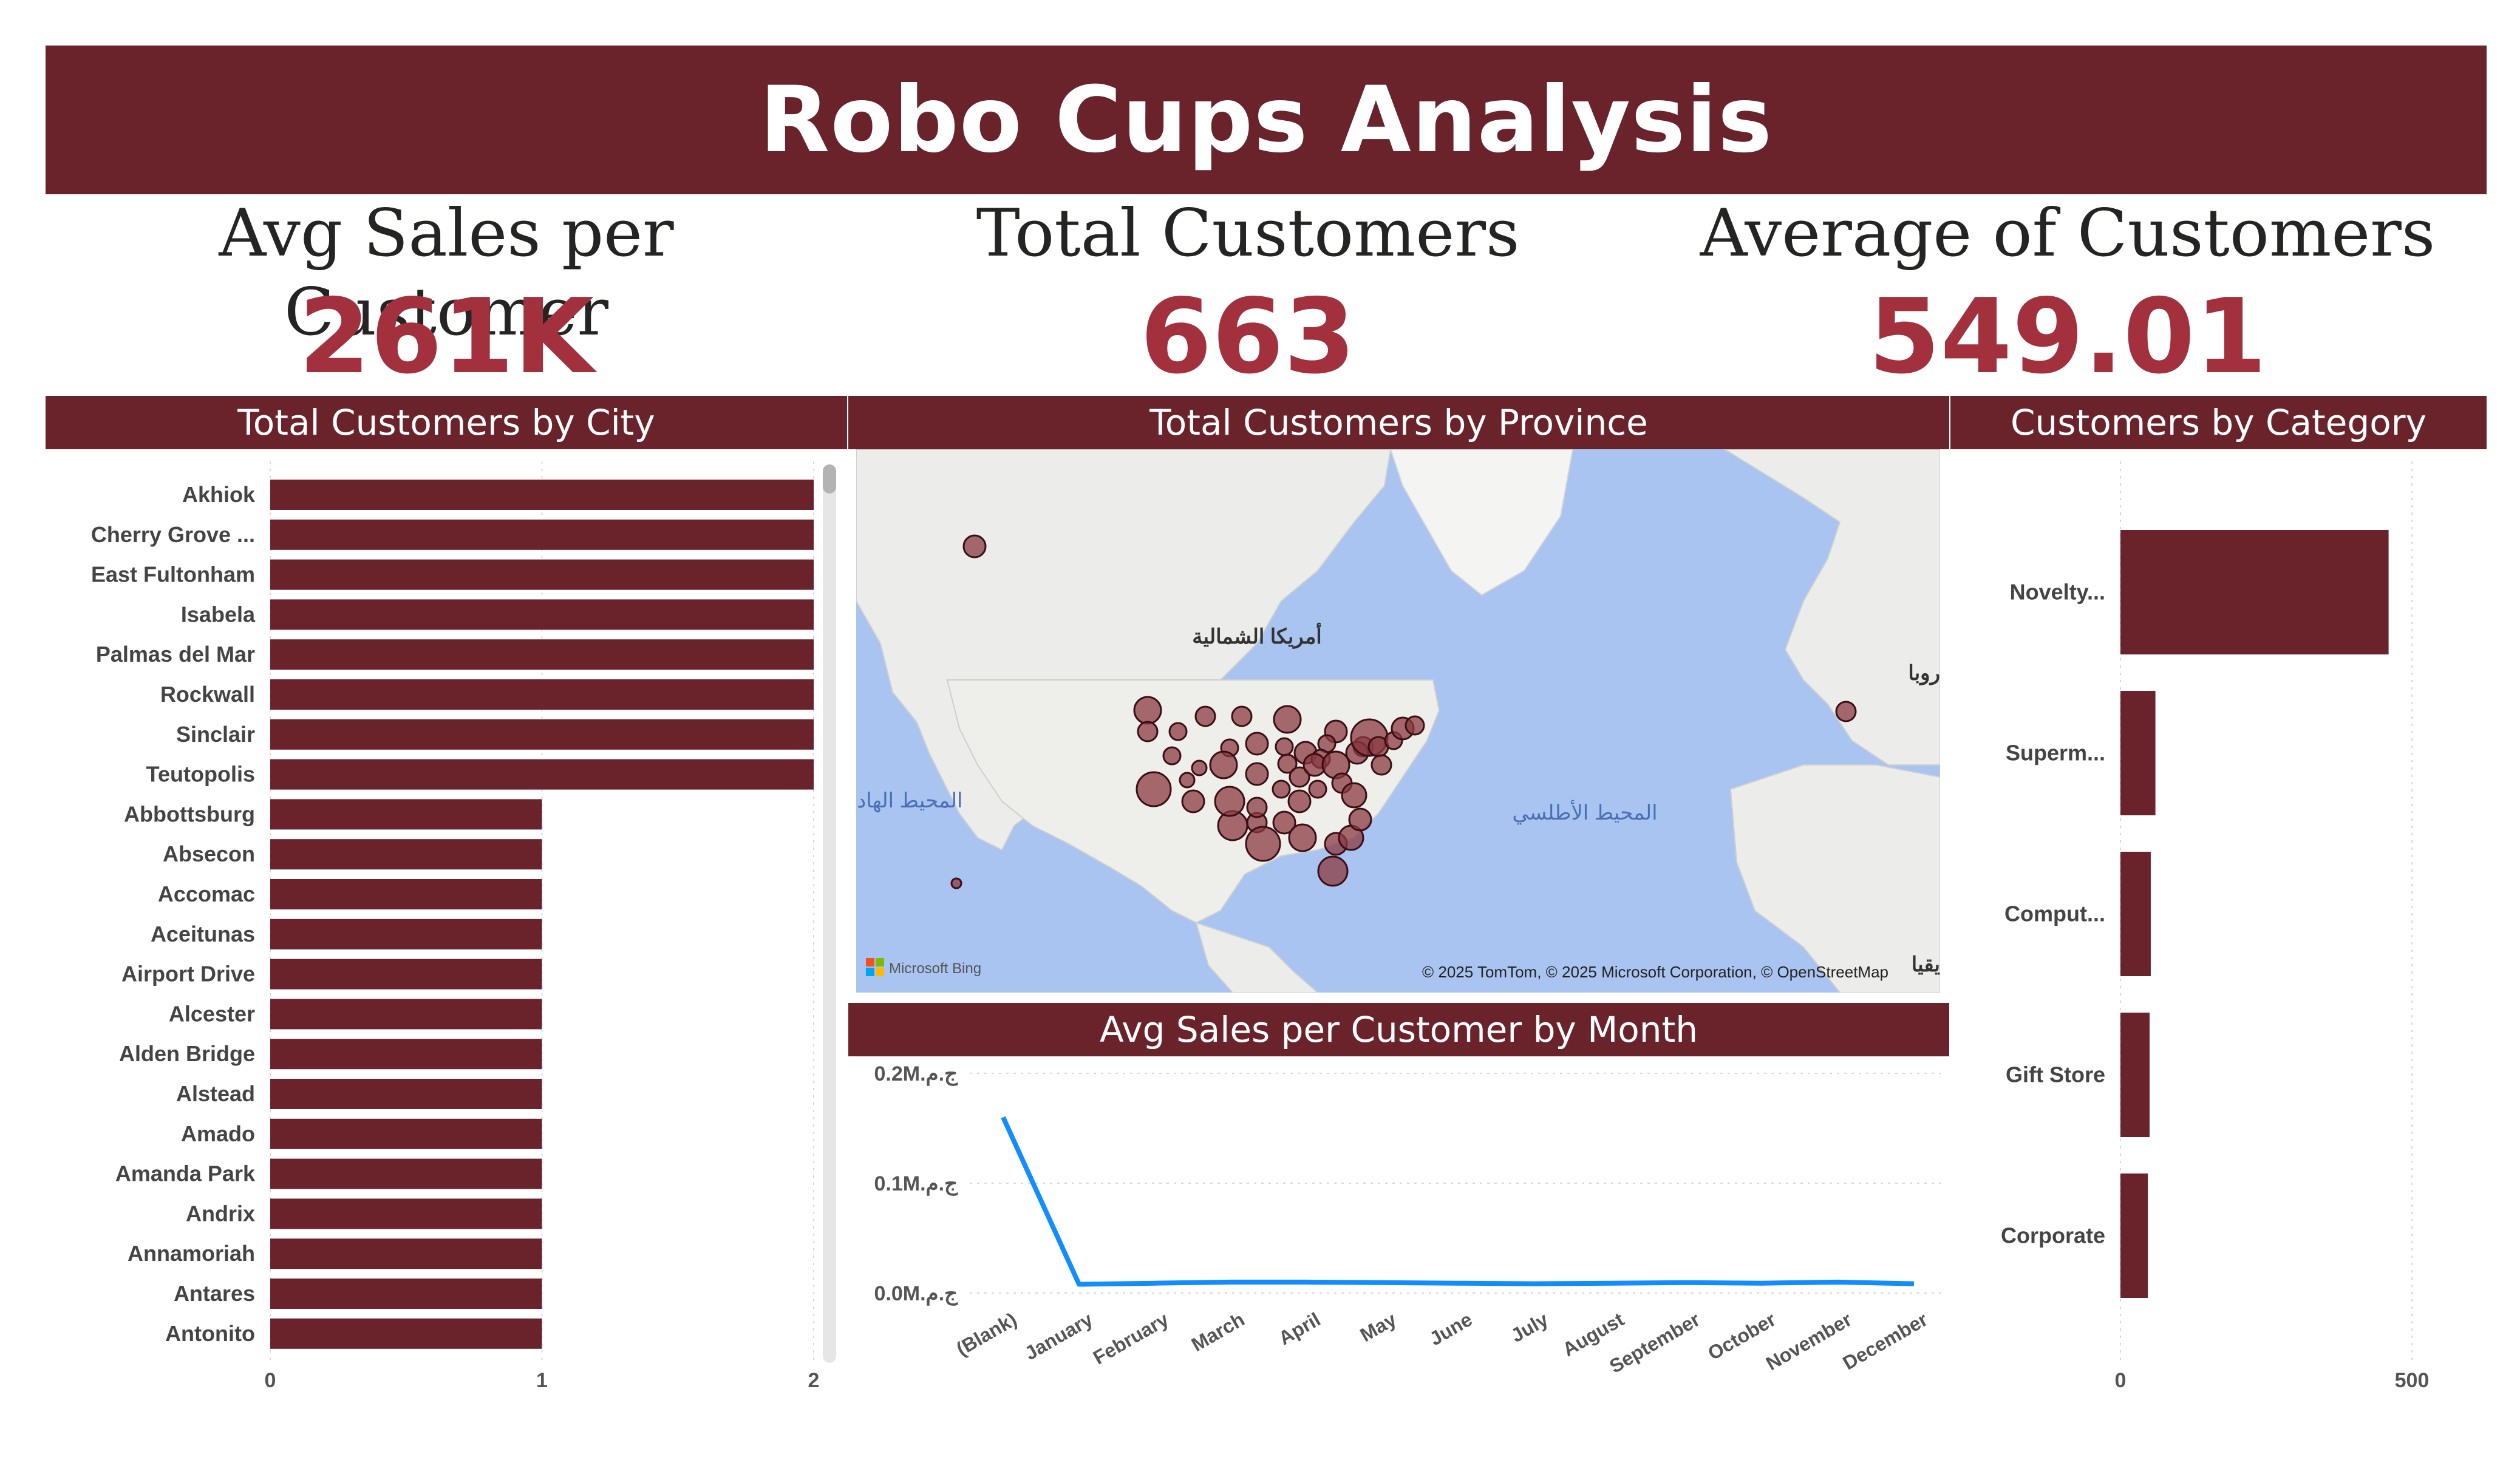 The height and width of the screenshot is (1457, 2520). What do you see at coordinates (1257, 957) in the screenshot?
I see `central-america-landmass` at bounding box center [1257, 957].